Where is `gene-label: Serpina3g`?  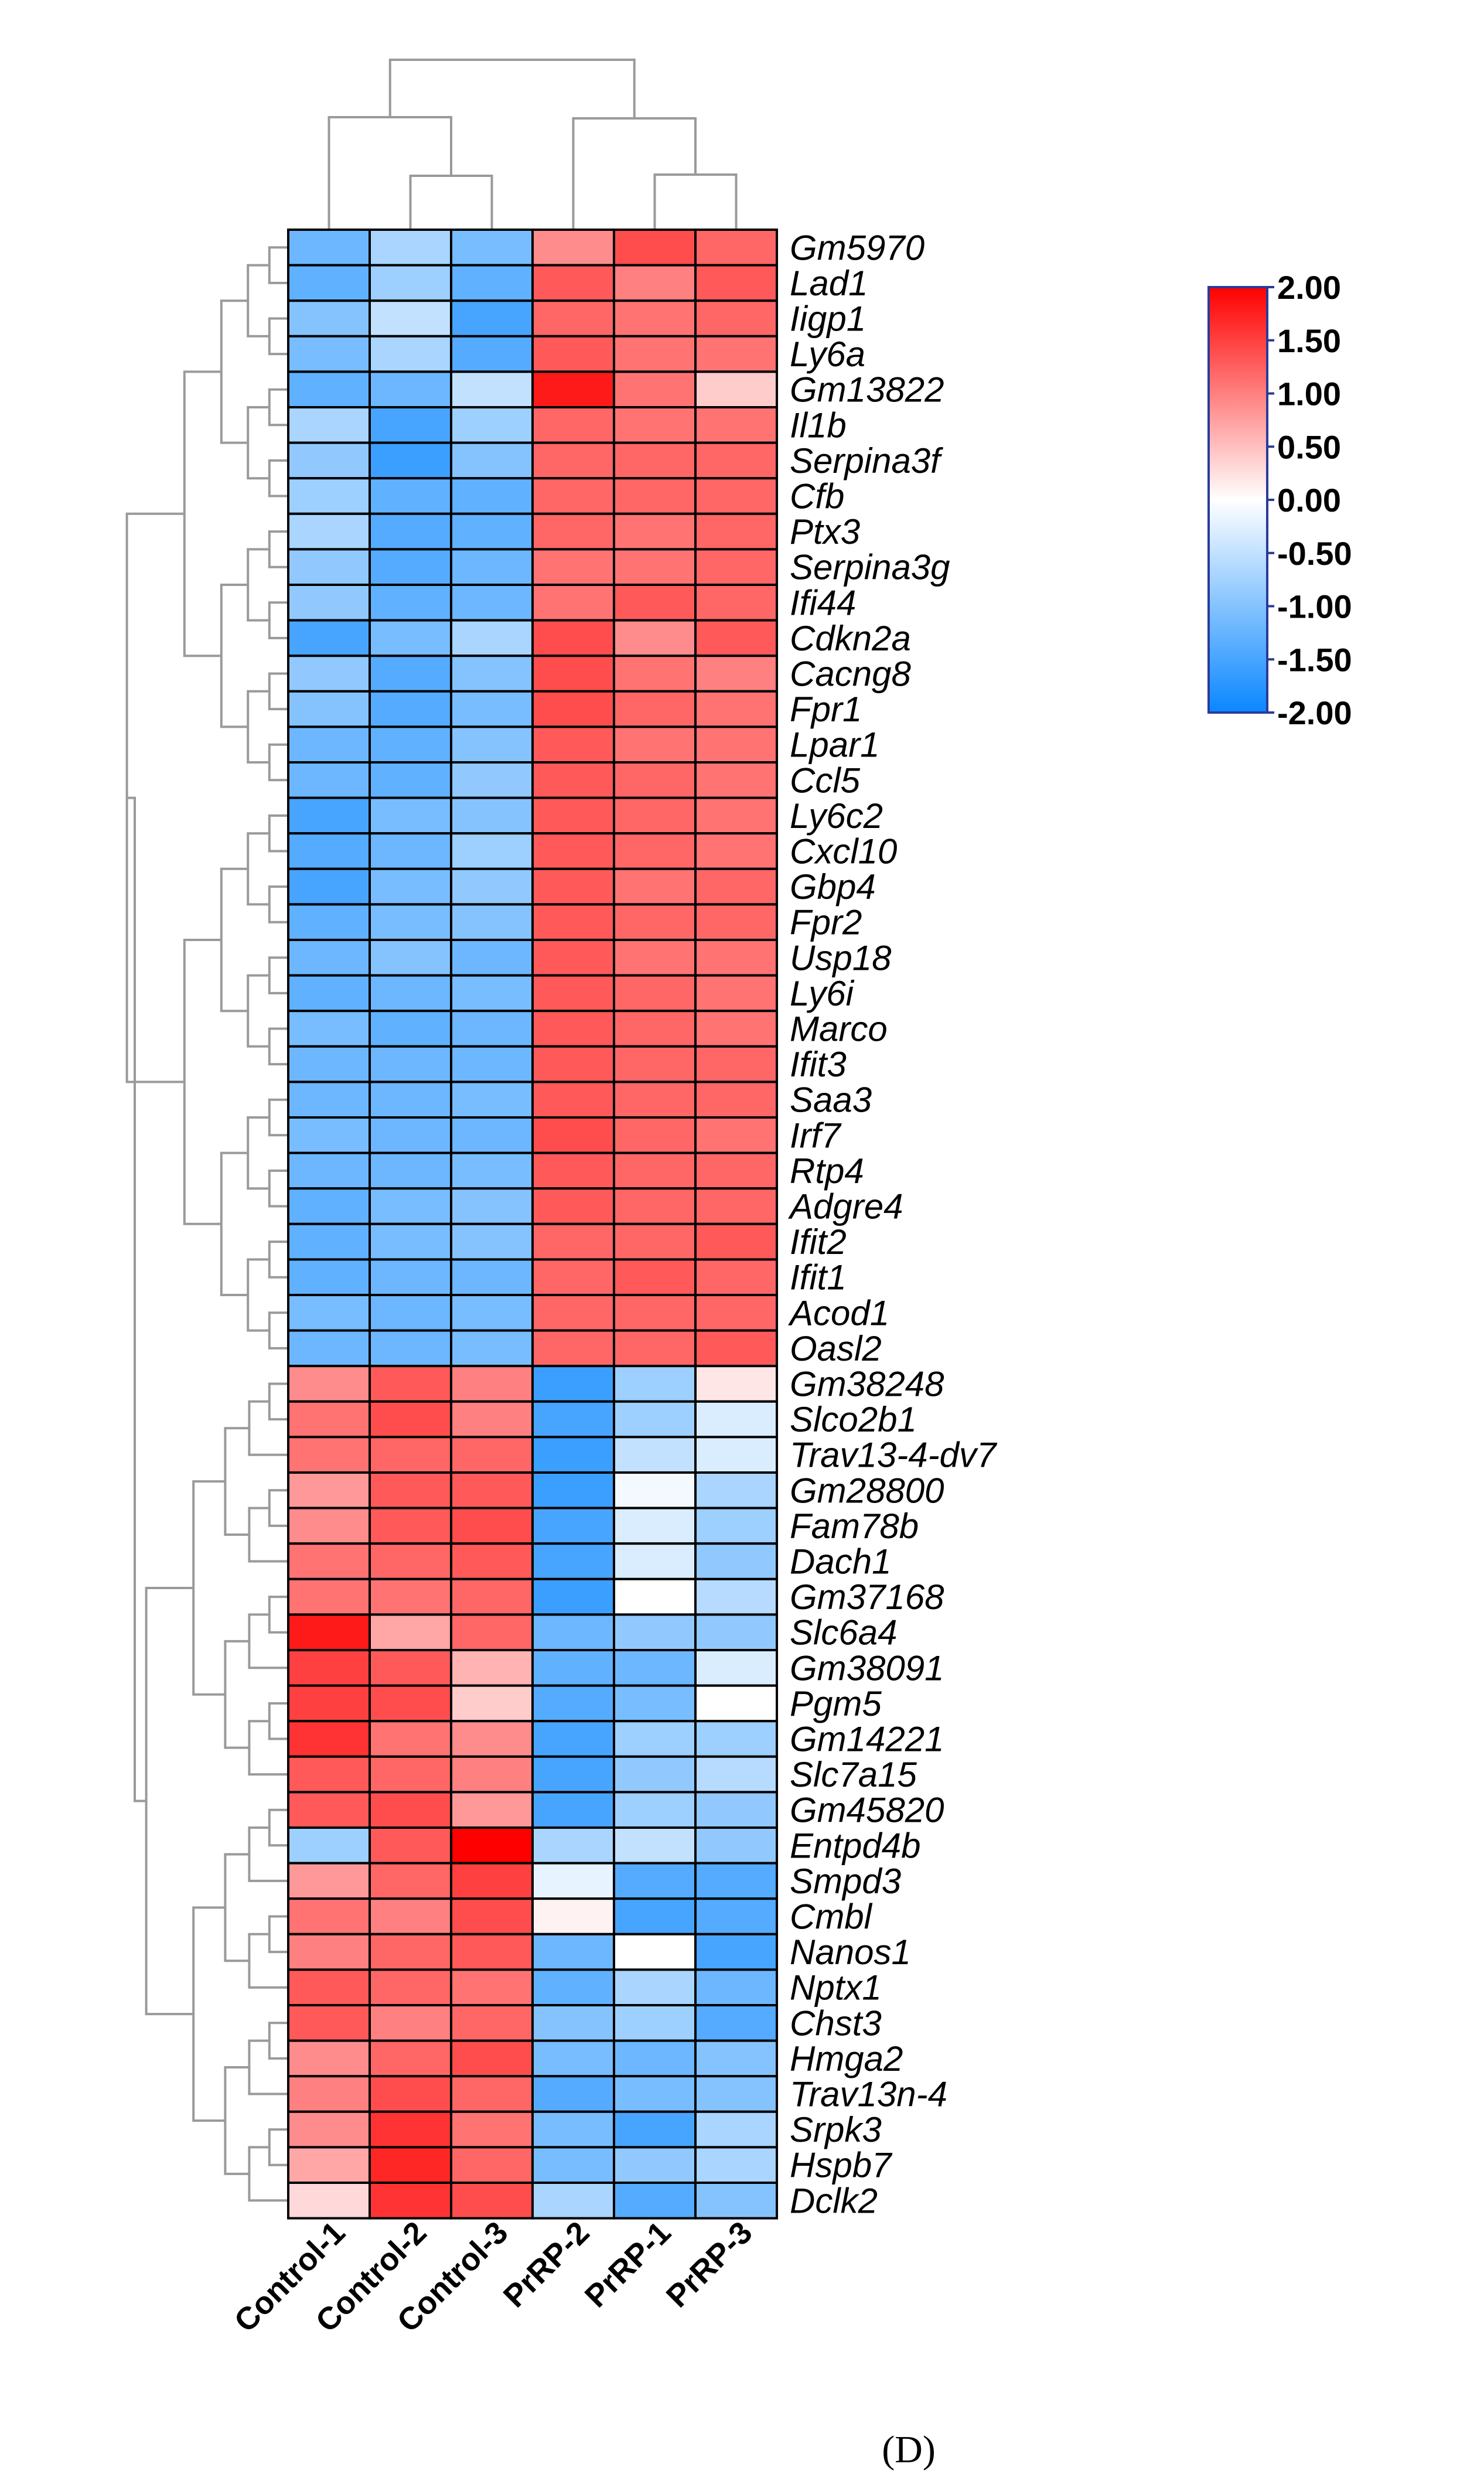
gene-label: Serpina3g is located at coordinates (870, 567).